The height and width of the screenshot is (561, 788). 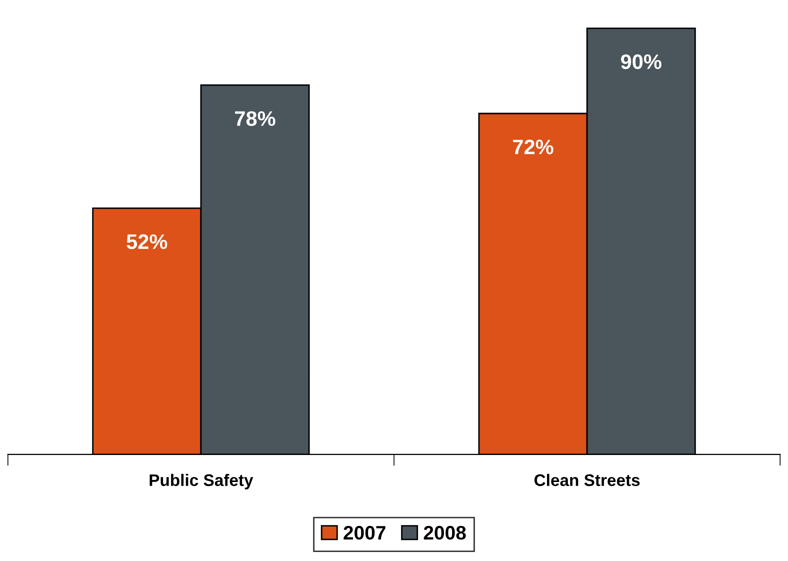 I want to click on data-label: 52%, so click(x=147, y=242).